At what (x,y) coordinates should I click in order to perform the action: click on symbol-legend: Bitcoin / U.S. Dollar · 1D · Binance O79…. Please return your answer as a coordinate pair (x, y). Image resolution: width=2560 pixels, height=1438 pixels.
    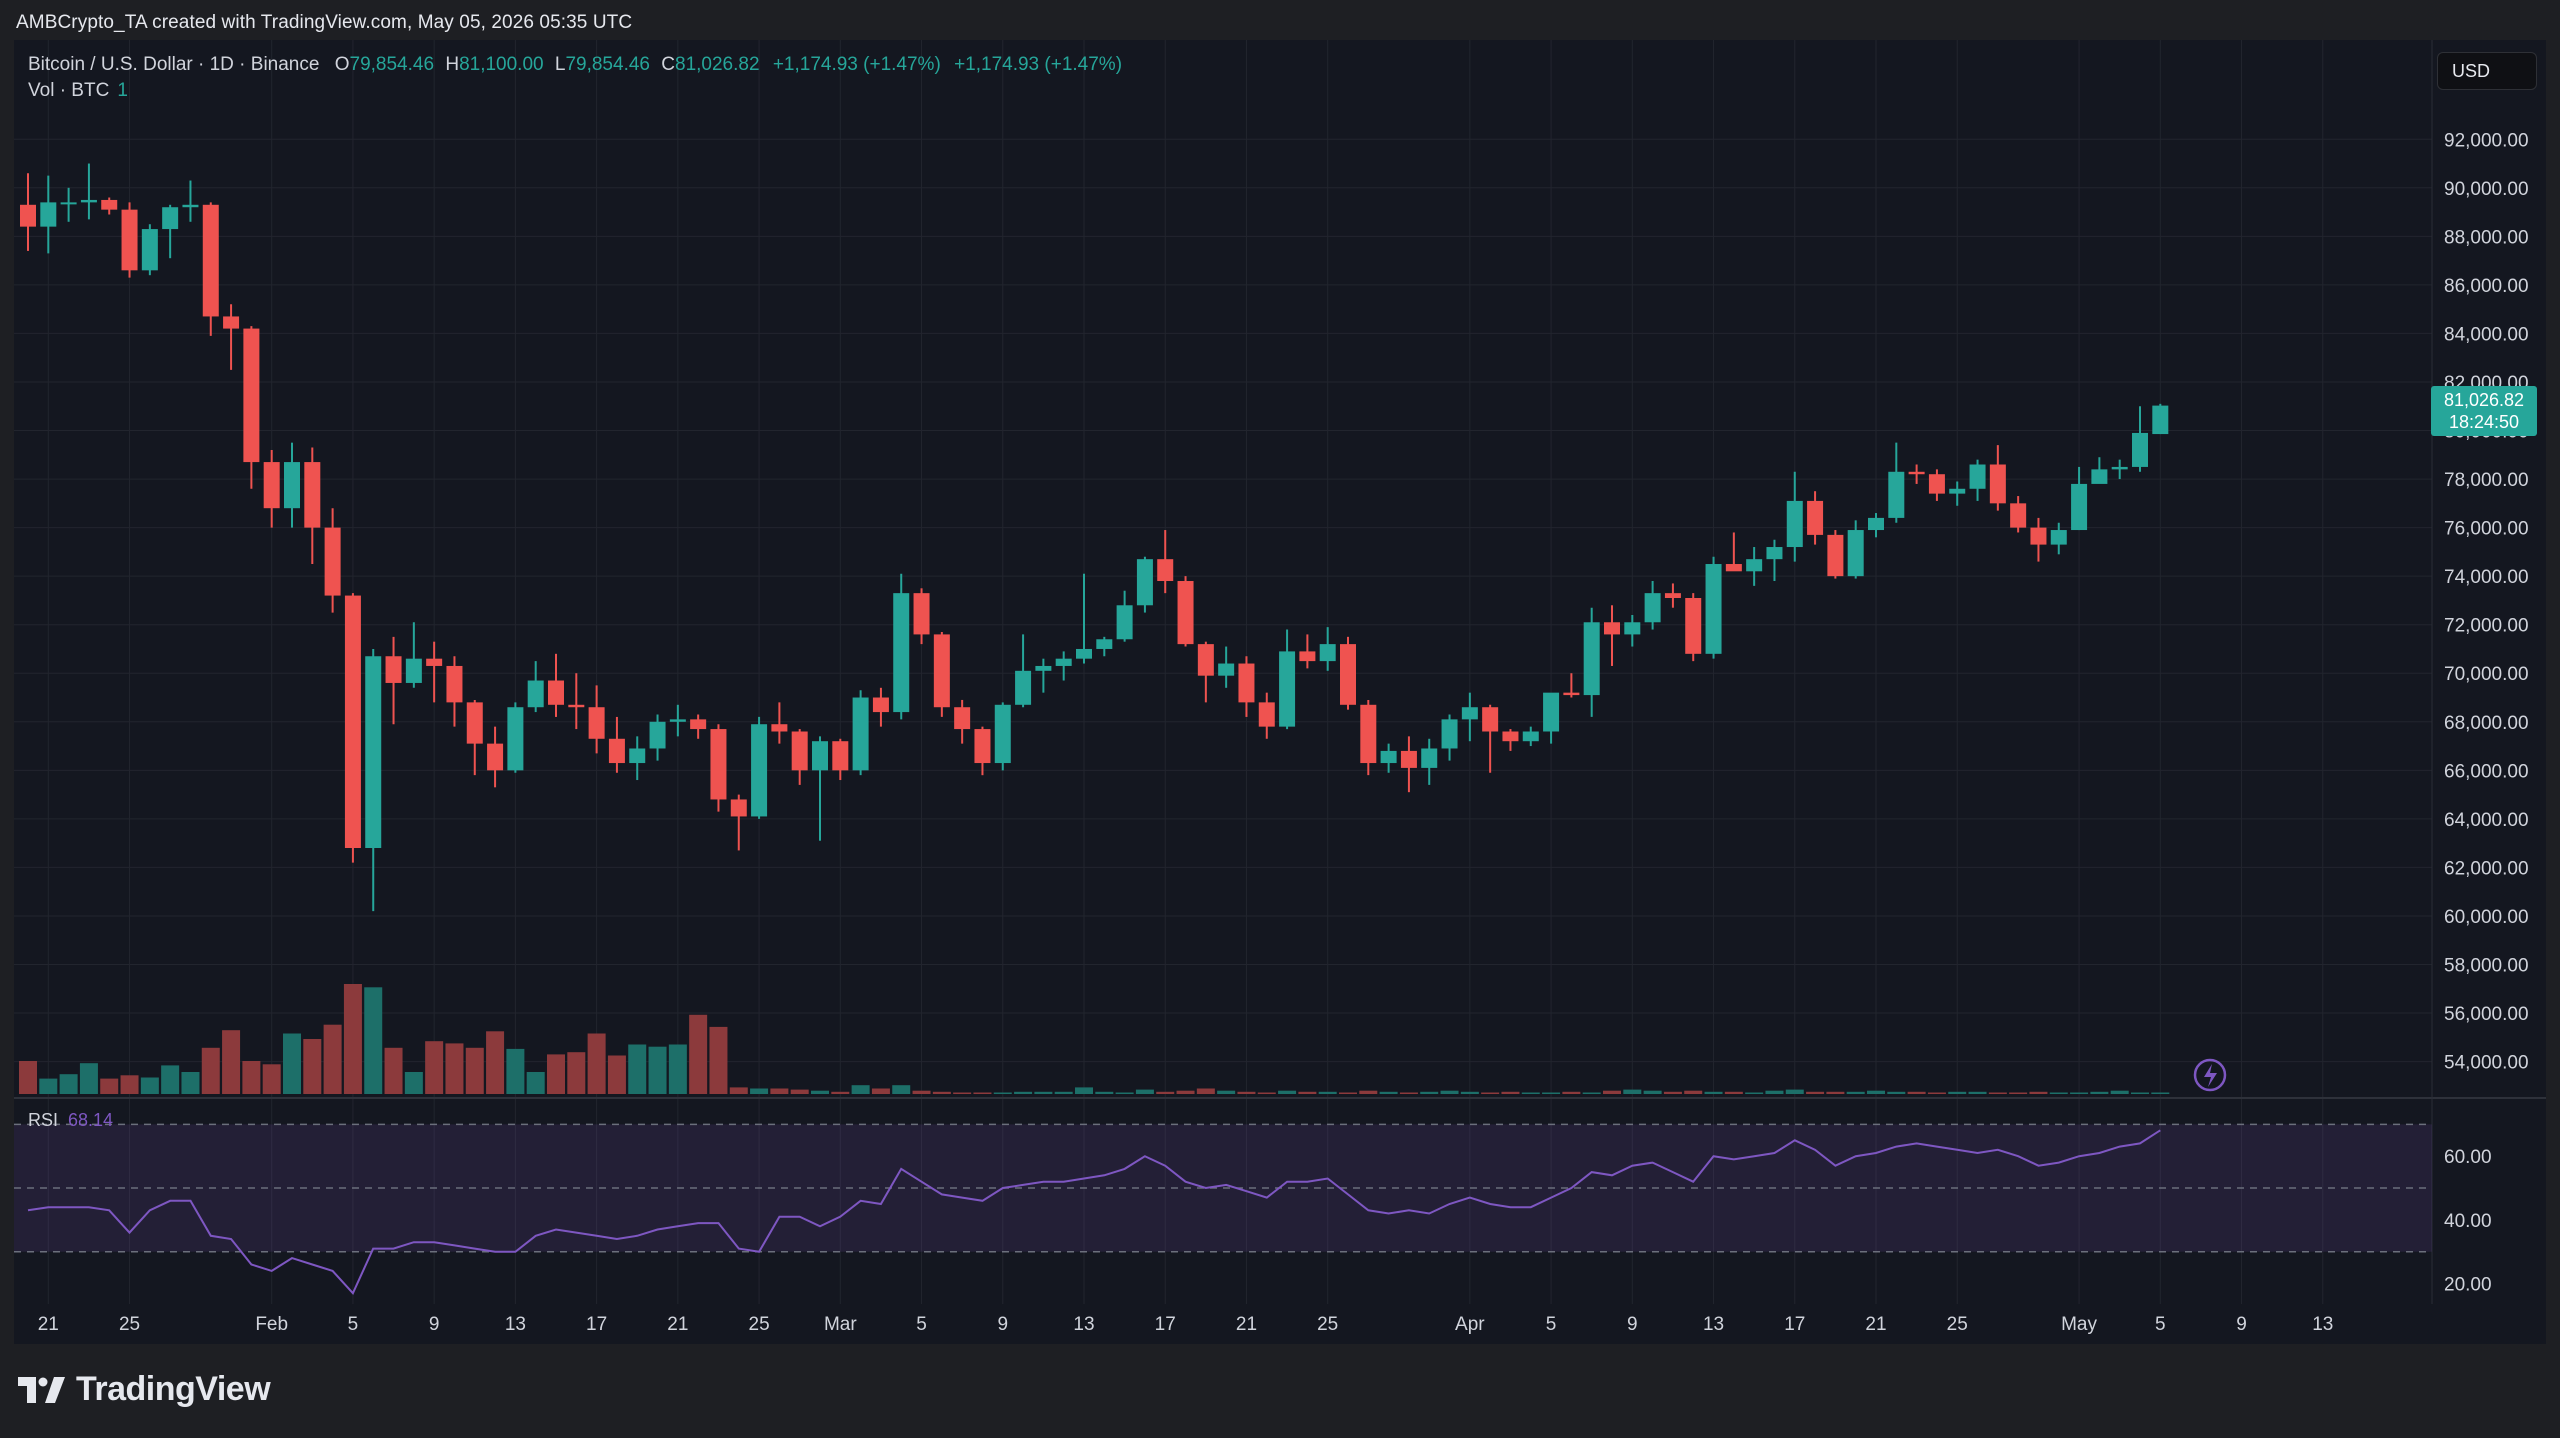
    Looking at the image, I should click on (575, 65).